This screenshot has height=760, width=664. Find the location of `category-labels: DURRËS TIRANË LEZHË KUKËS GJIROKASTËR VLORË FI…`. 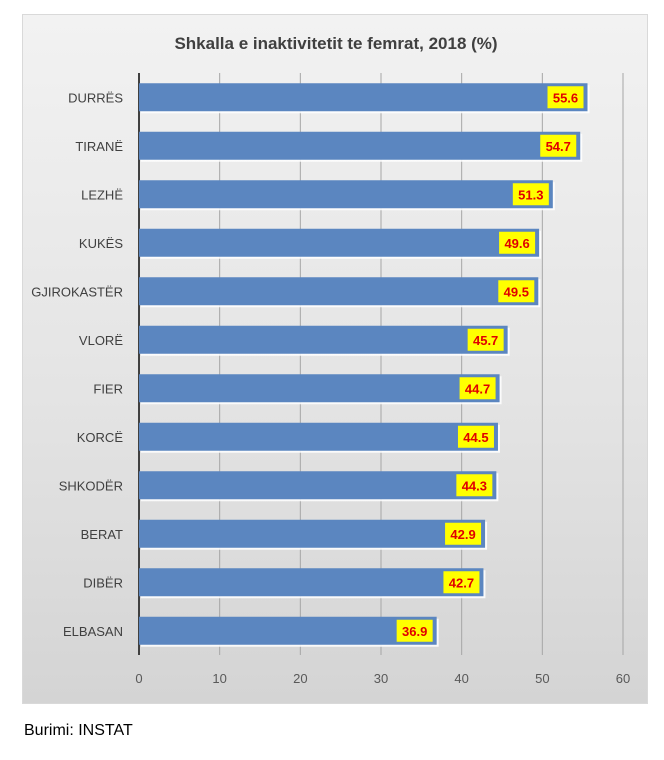

category-labels: DURRËS TIRANË LEZHË KUKËS GJIROKASTËR VLORË FI… is located at coordinates (77, 364).